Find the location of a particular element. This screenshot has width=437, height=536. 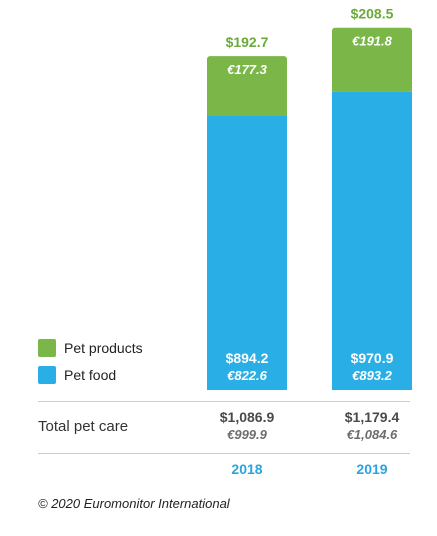

x-tick-2019: 2019 is located at coordinates (372, 469).